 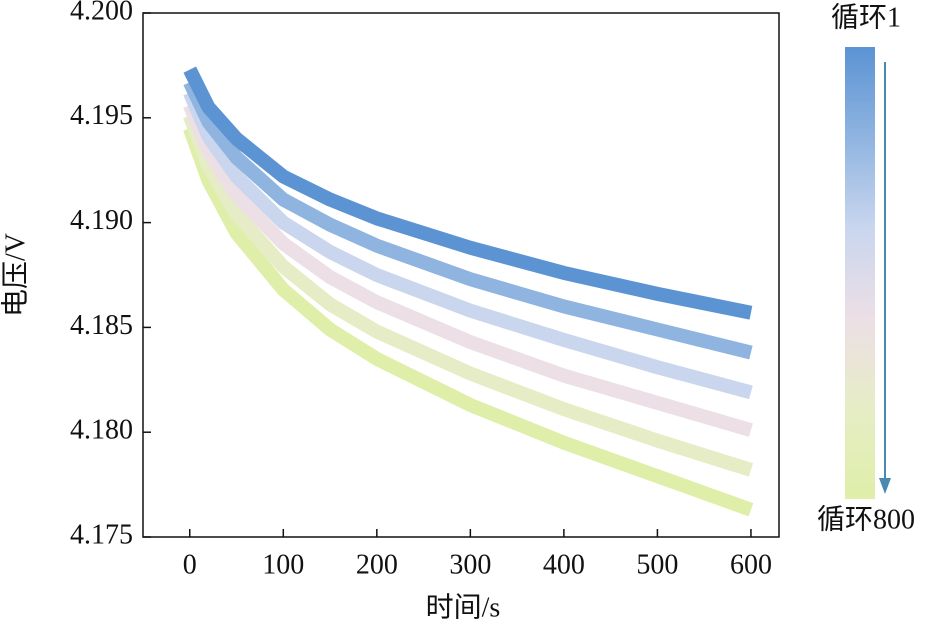 What do you see at coordinates (866, 17) in the screenshot?
I see `colorbar-top-label: 循环1` at bounding box center [866, 17].